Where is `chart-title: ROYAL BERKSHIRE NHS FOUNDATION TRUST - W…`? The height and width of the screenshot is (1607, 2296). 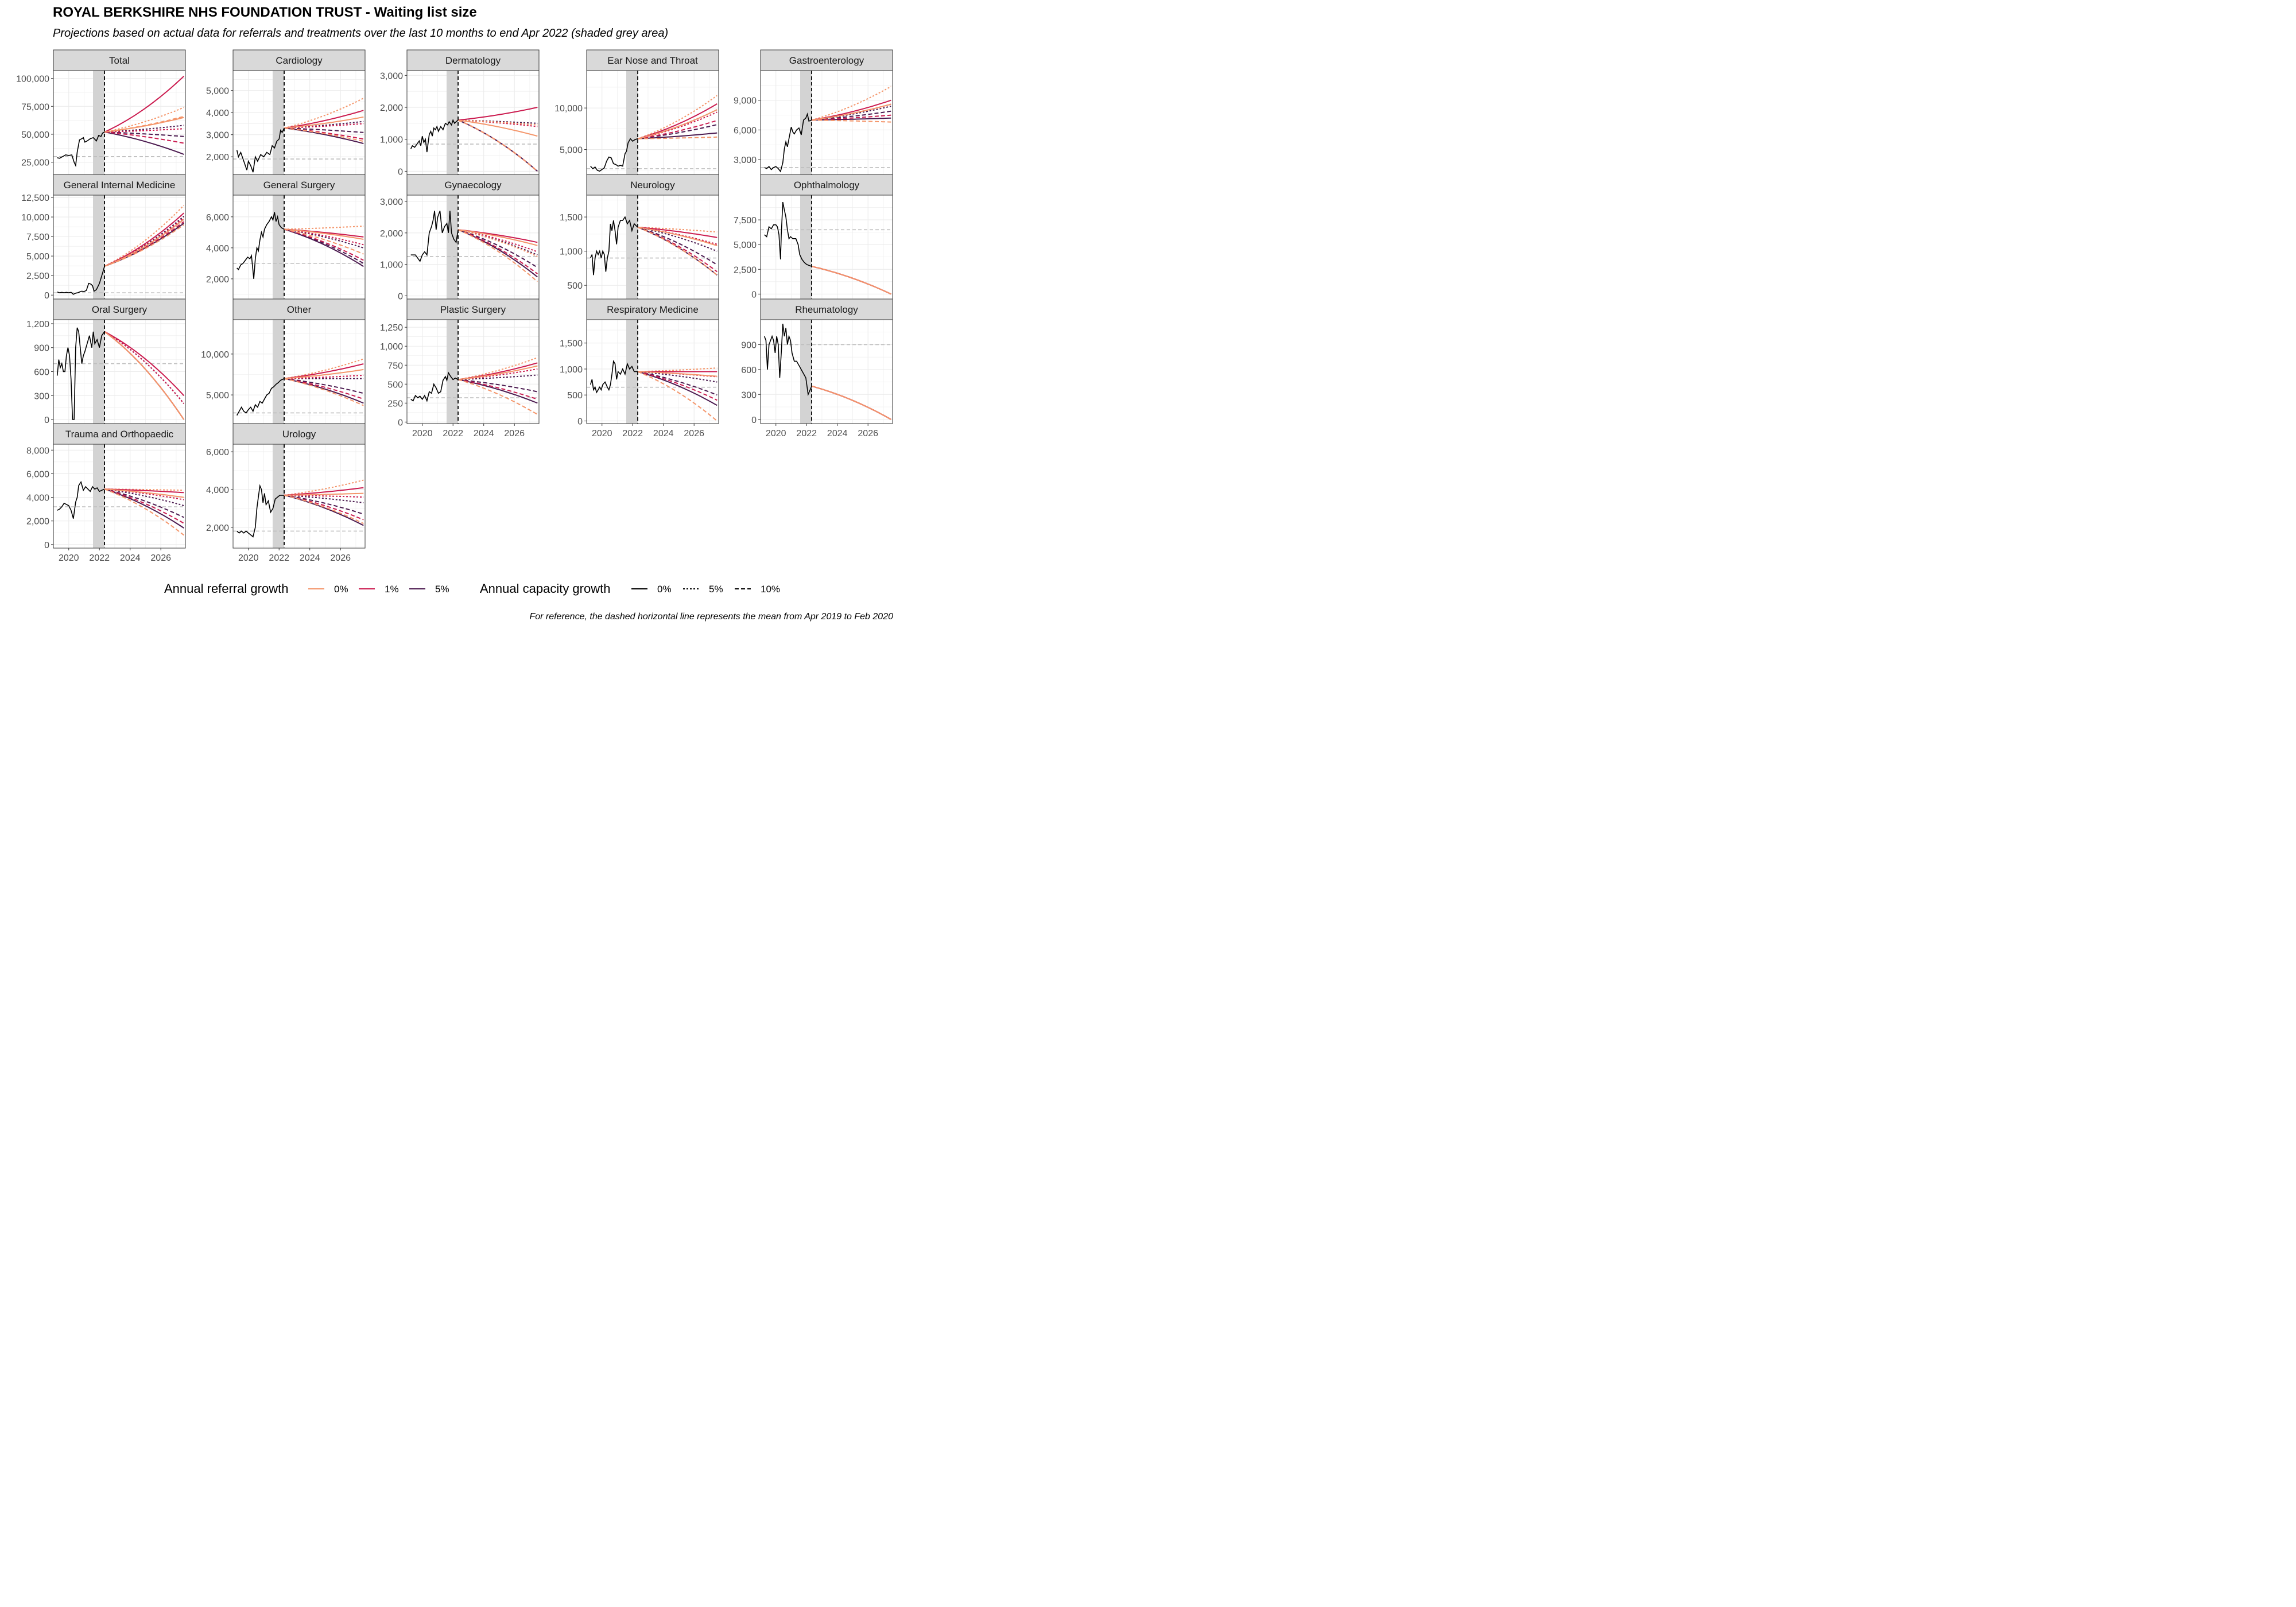
chart-title: ROYAL BERKSHIRE NHS FOUNDATION TRUST - W… is located at coordinates (265, 13).